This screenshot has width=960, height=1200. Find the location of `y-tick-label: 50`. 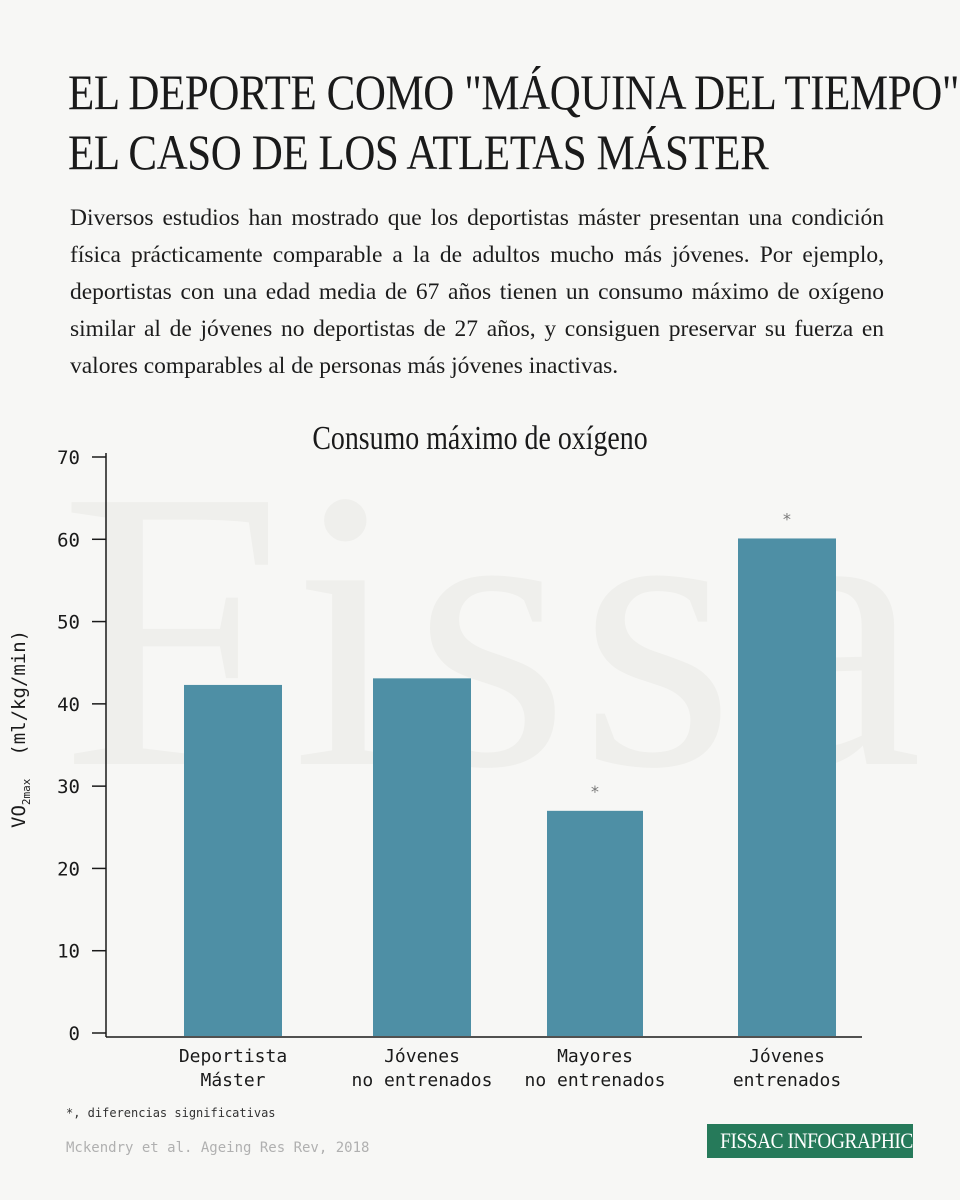

y-tick-label: 50 is located at coordinates (68, 623).